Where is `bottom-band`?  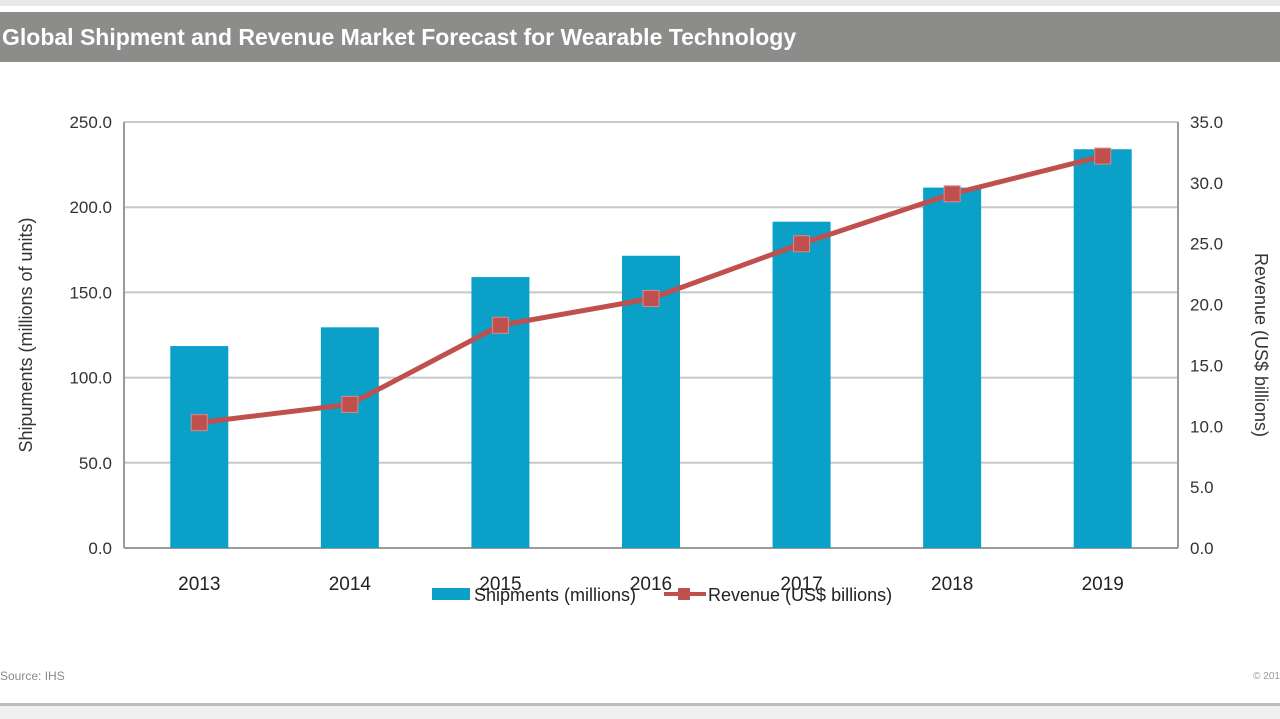 bottom-band is located at coordinates (640, 712).